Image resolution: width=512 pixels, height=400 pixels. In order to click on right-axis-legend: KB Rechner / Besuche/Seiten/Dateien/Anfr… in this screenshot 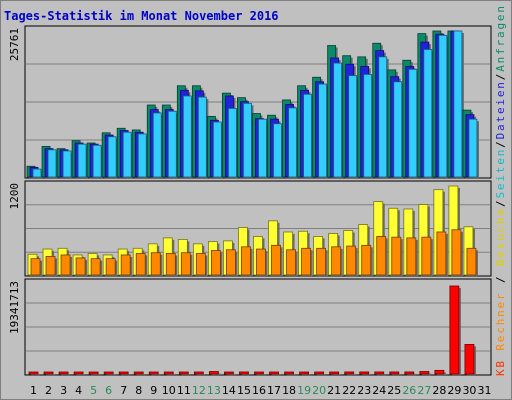, I will do `click(500, 191)`.